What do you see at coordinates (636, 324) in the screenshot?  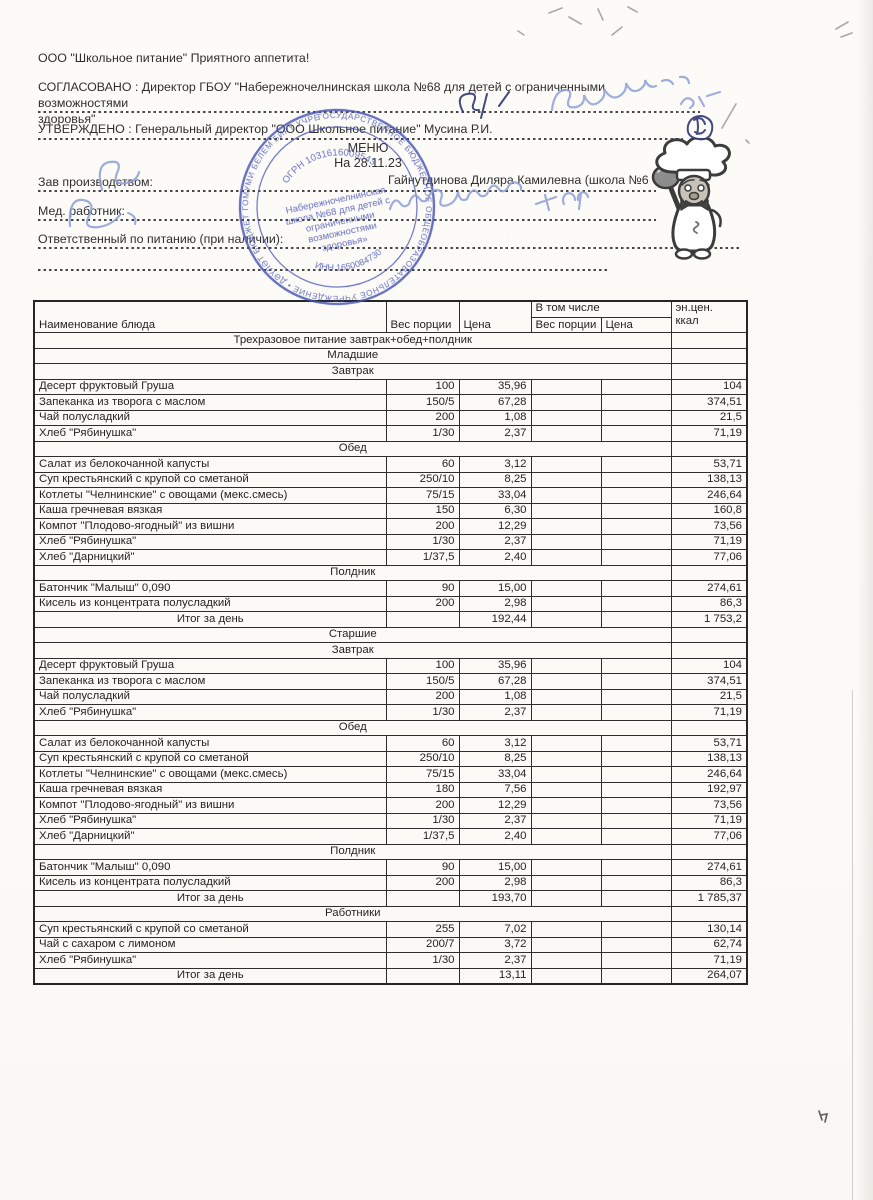 I see `col-subheader-price: Цена` at bounding box center [636, 324].